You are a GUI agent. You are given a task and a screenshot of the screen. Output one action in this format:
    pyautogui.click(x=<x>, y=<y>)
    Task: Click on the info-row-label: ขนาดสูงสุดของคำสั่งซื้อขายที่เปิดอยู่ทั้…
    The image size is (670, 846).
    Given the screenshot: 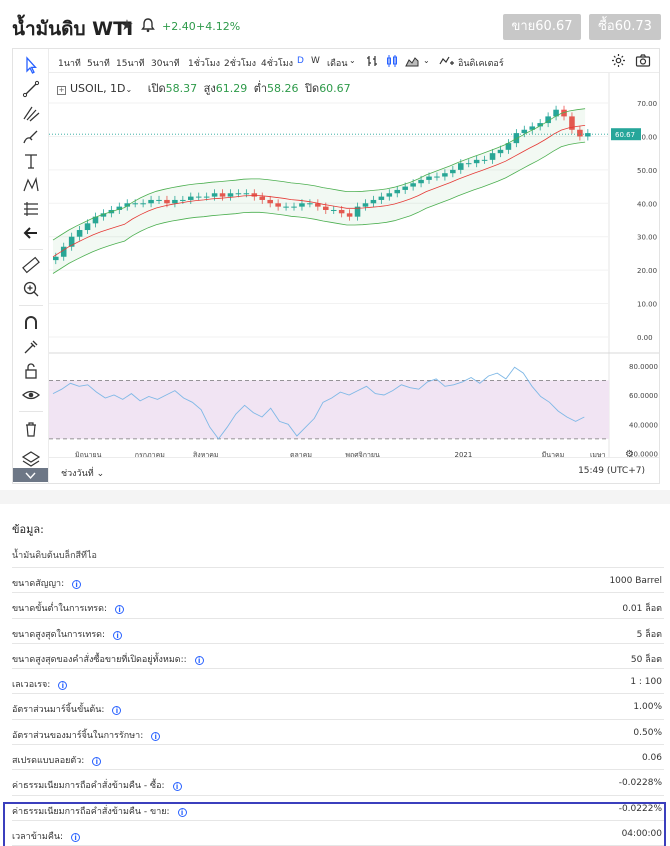 What is the action you would take?
    pyautogui.click(x=108, y=659)
    